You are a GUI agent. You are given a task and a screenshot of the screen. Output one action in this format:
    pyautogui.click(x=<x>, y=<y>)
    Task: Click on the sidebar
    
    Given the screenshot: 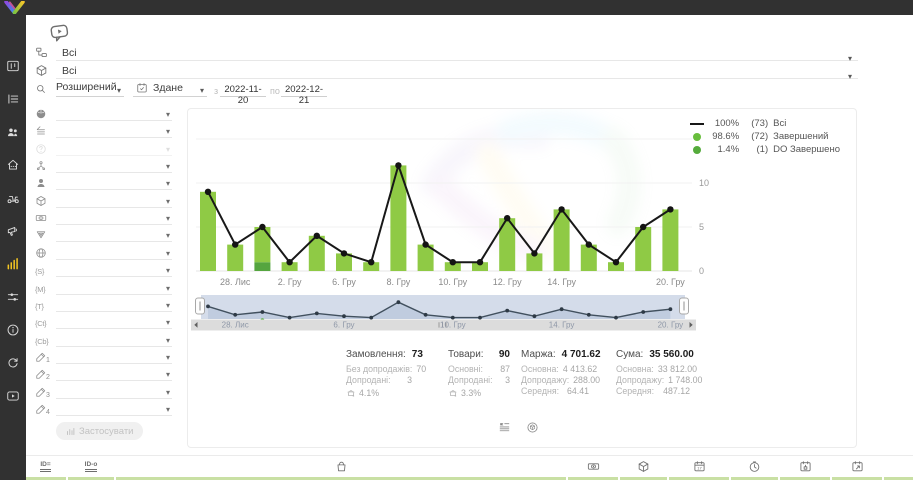 What is the action you would take?
    pyautogui.click(x=13, y=247)
    